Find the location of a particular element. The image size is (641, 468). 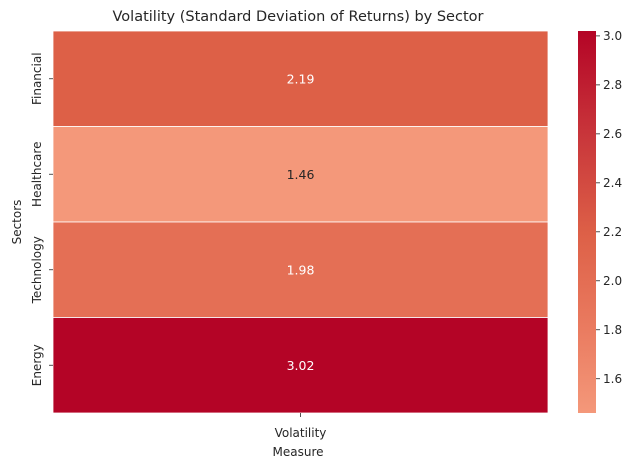

x-tick-labels: Volatility is located at coordinates (301, 426).